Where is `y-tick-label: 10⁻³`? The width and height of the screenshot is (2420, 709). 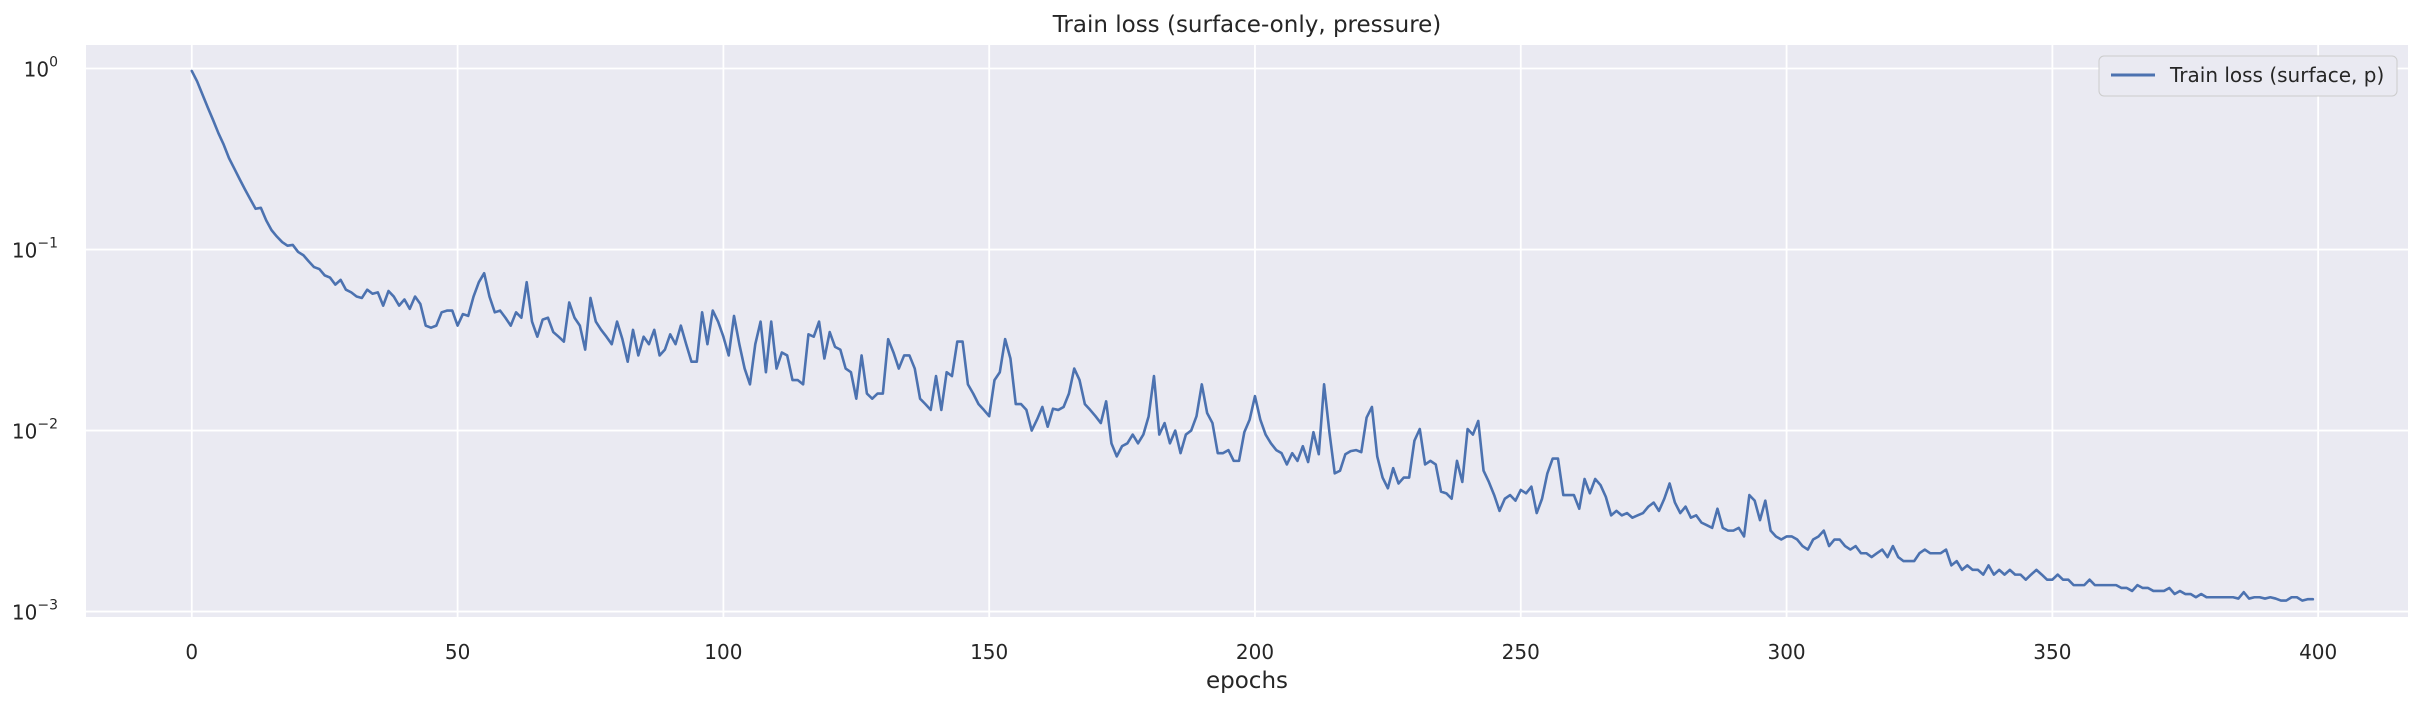
y-tick-label: 10⁻³ is located at coordinates (35, 611).